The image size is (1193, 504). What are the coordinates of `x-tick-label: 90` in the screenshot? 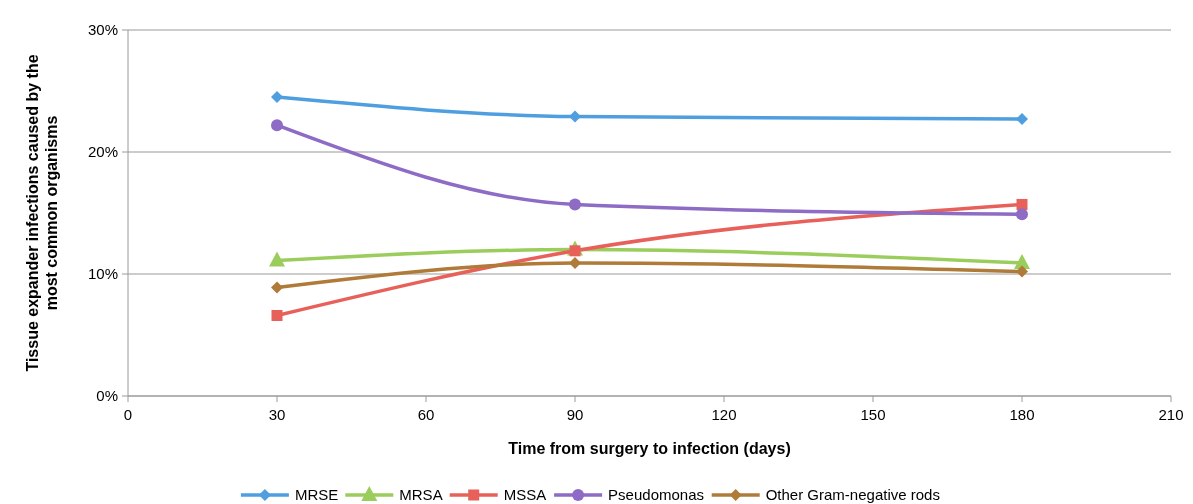 It's located at (575, 414).